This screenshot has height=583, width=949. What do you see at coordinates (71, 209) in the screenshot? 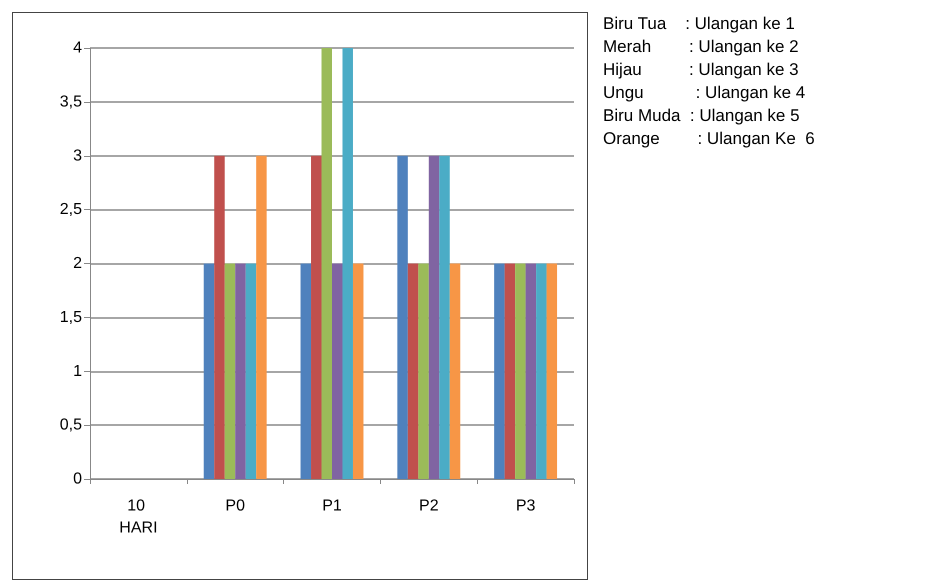
I see `y-tick-label: 2,5` at bounding box center [71, 209].